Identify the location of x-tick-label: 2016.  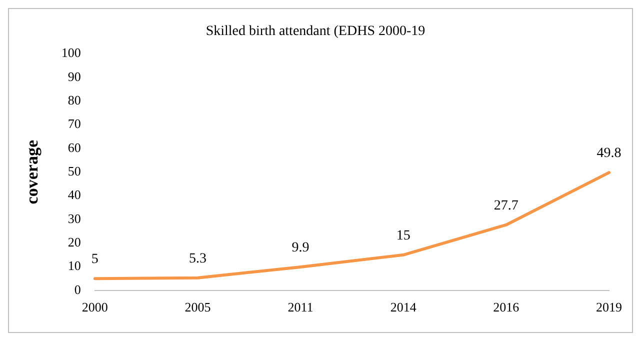
(506, 307).